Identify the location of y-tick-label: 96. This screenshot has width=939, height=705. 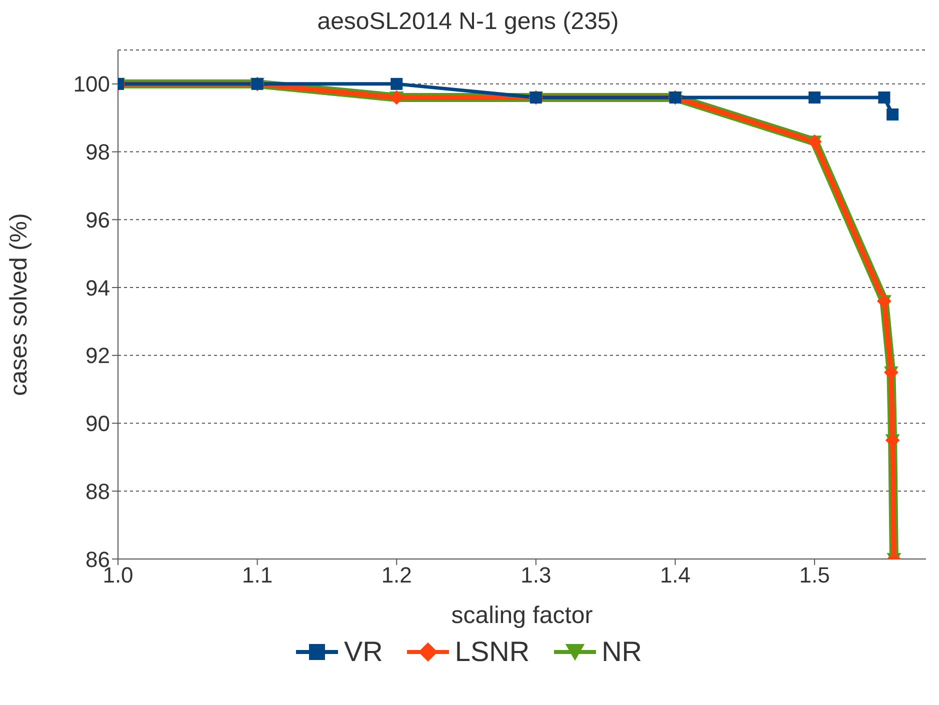
(98, 219).